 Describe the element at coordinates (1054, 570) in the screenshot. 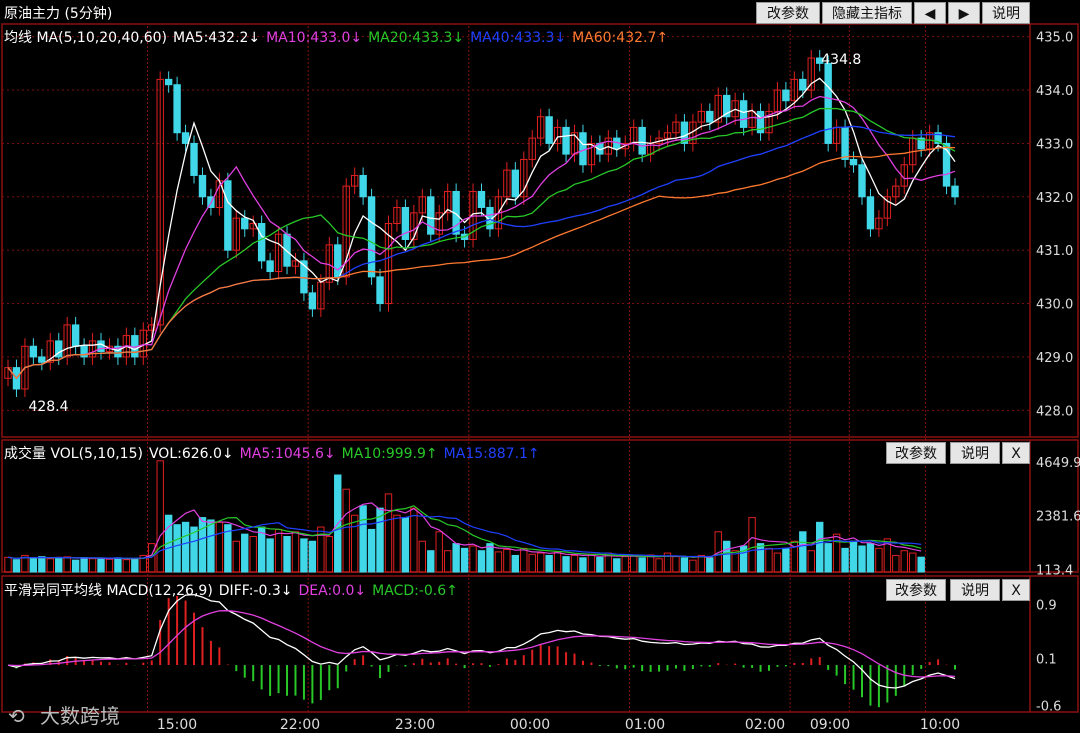

I see `volume-tick-label: 113.4` at that location.